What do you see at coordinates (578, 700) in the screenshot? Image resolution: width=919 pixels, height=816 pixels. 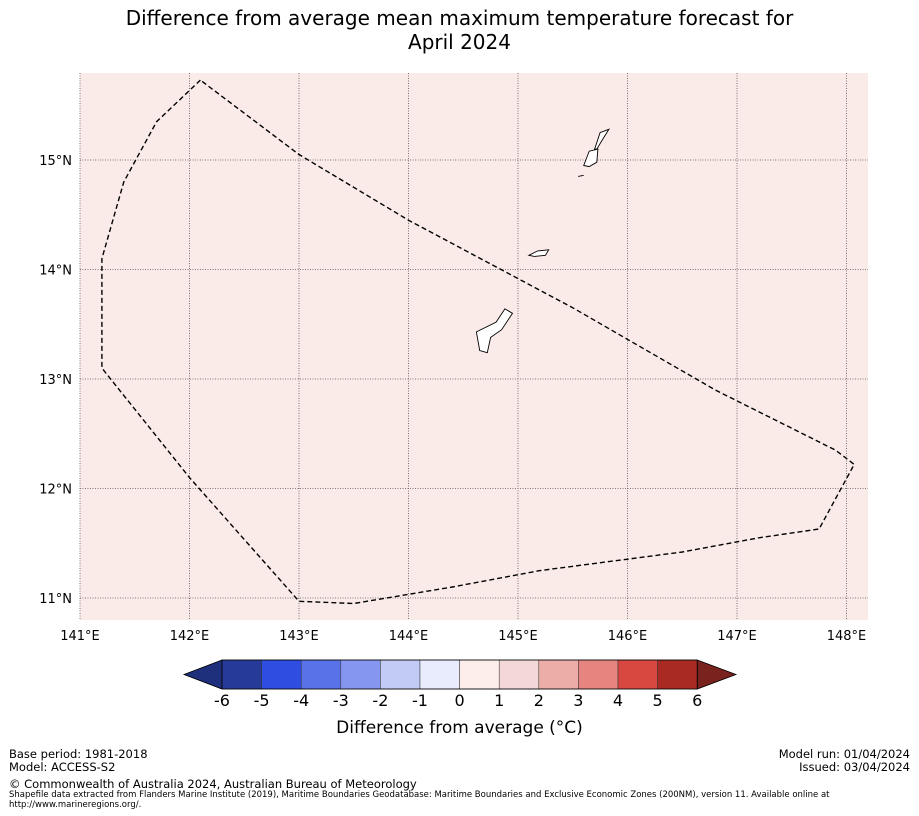 I see `colorbar-tick-label: 3` at bounding box center [578, 700].